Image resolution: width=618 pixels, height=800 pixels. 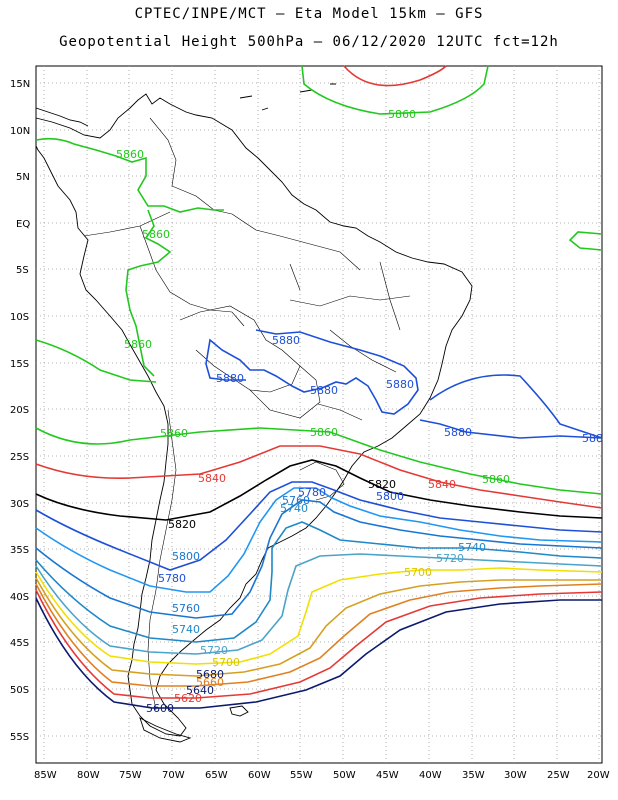 What do you see at coordinates (344, 775) in the screenshot?
I see `lon-label-50w: 50W` at bounding box center [344, 775].